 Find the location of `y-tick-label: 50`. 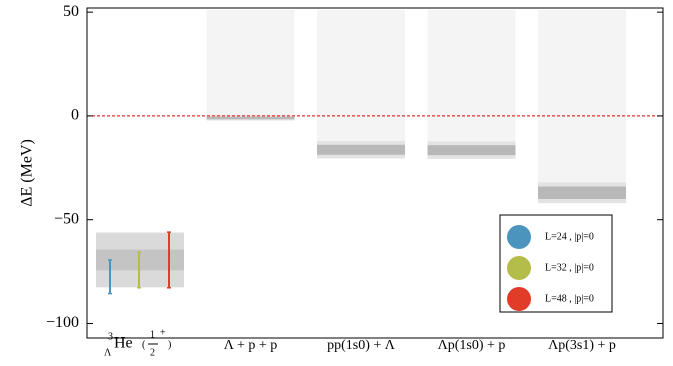

y-tick-label: 50 is located at coordinates (71, 11).